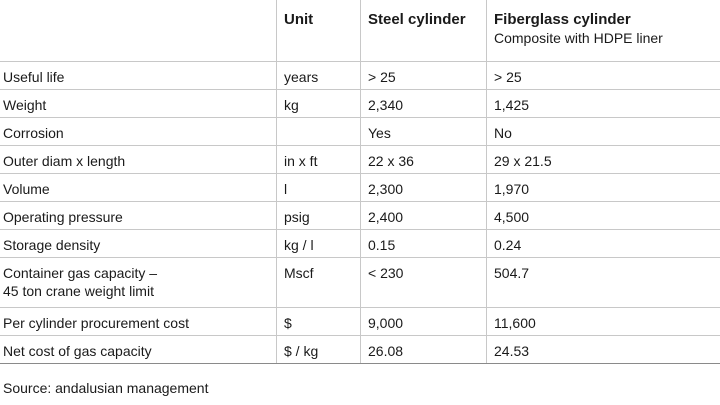  Describe the element at coordinates (382, 77) in the screenshot. I see `row-steel-value: > 25` at that location.